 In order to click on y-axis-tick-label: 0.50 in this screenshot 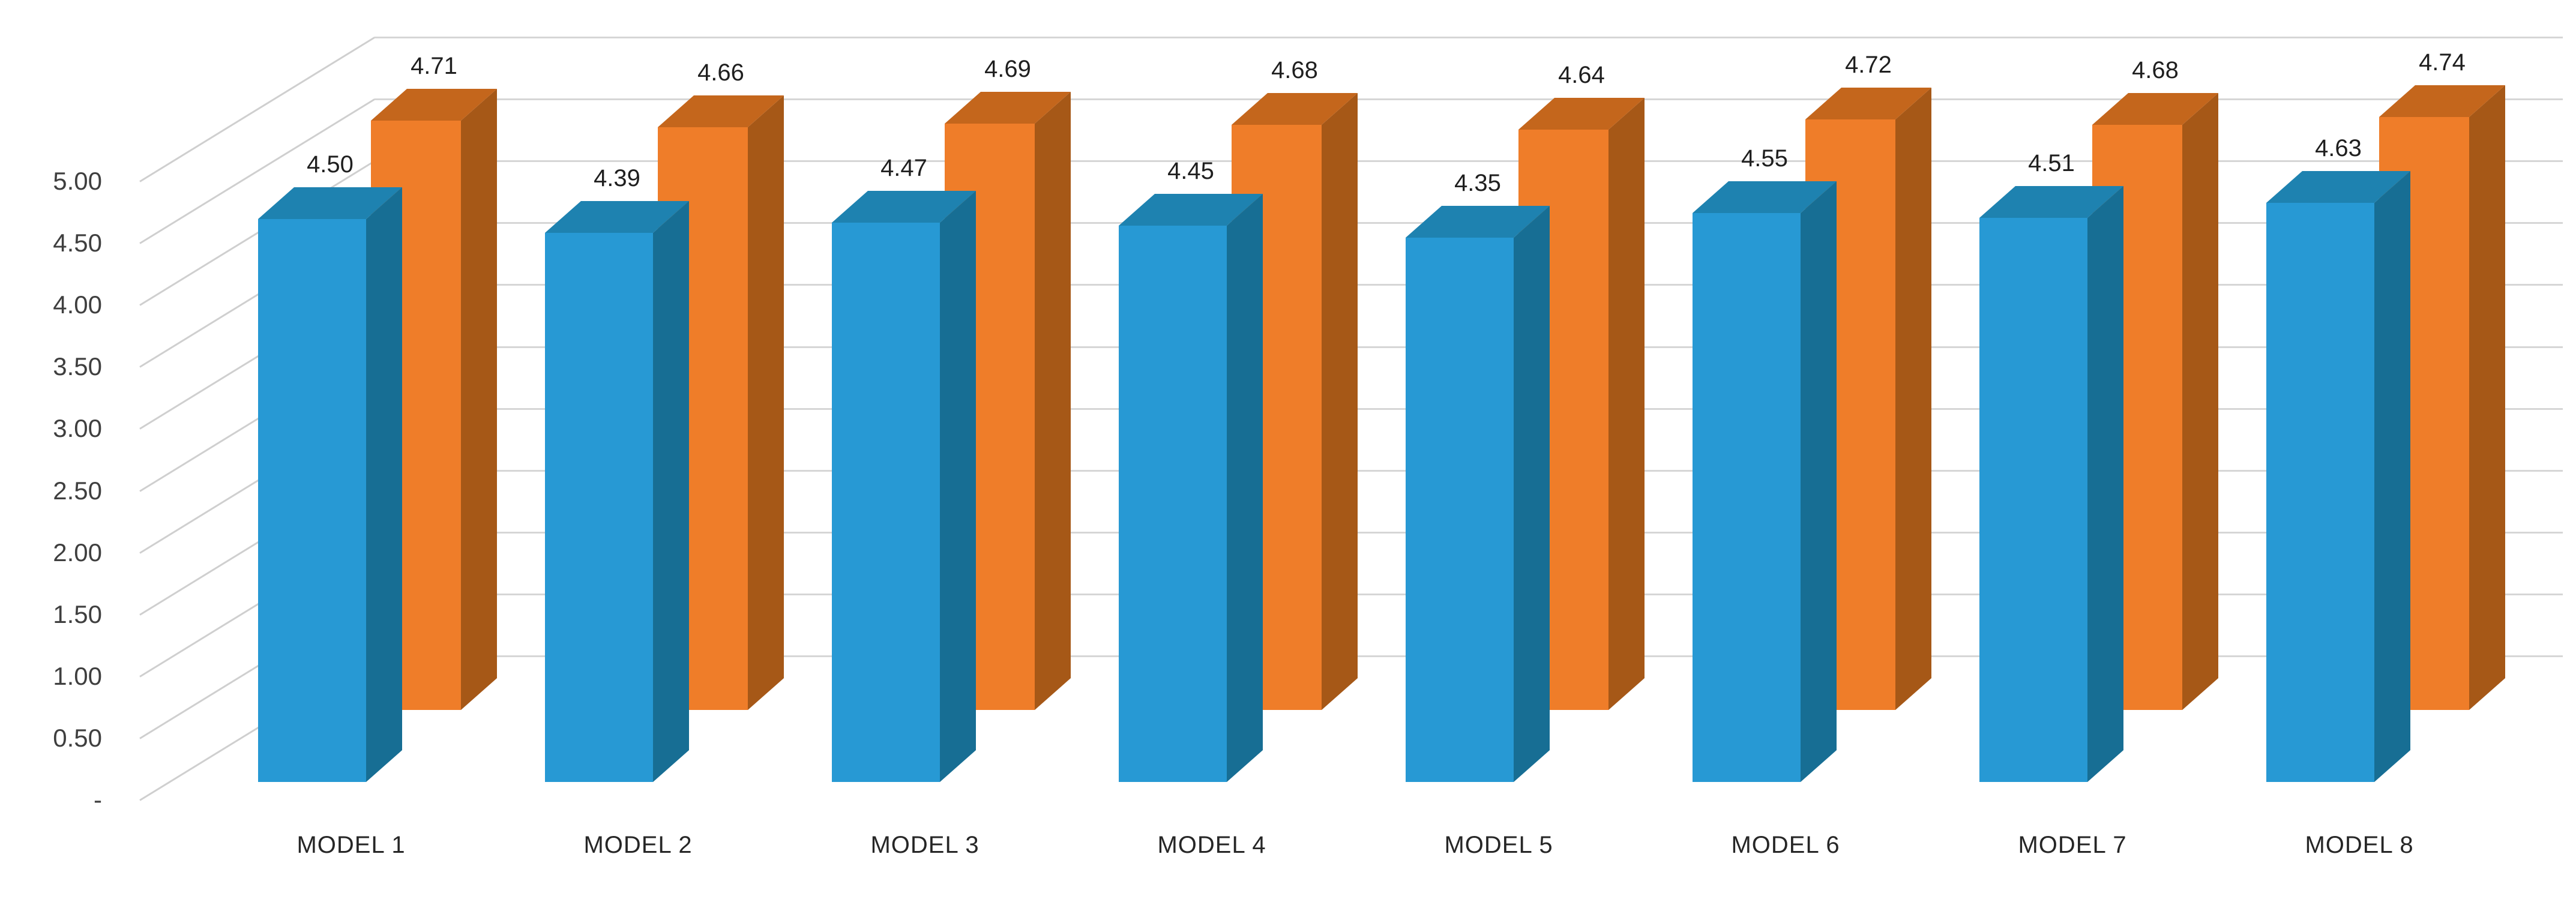, I will do `click(77, 737)`.